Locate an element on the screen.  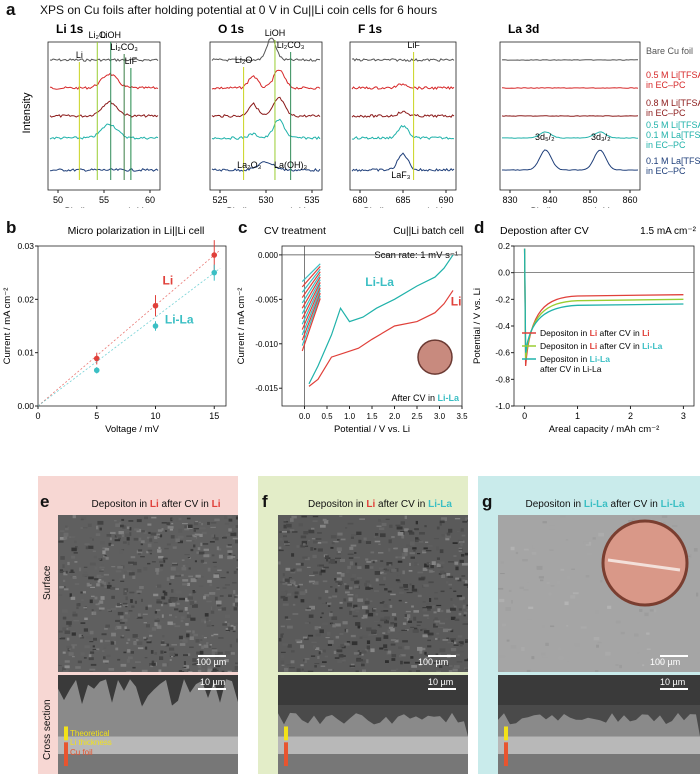
chart-d-ytick-label: -1.0 is located at coordinates (502, 406).